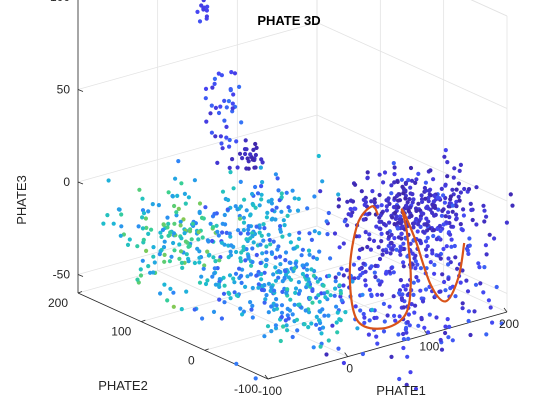 The image size is (560, 420). I want to click on z-tick-mark, so click(80, 90).